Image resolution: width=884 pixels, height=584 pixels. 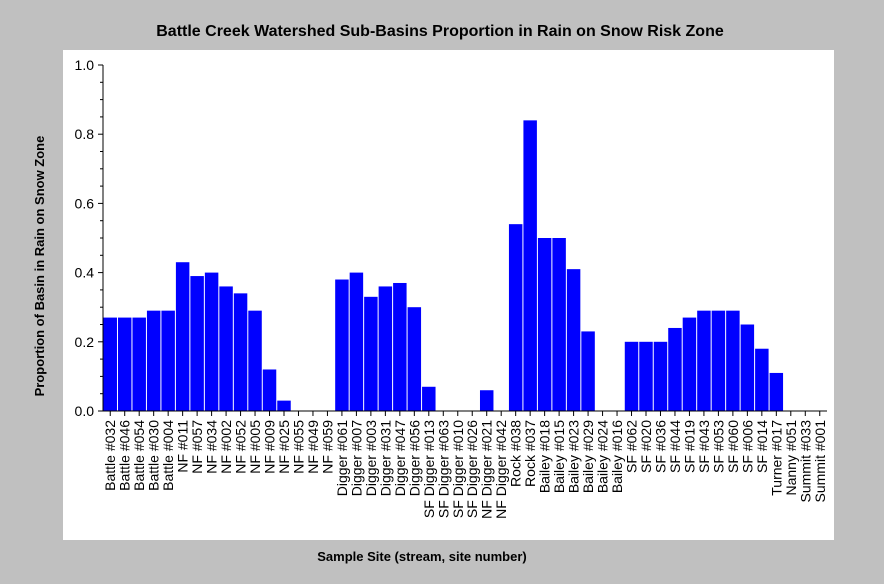 I want to click on y-tick-label: 0.6, so click(x=85, y=203).